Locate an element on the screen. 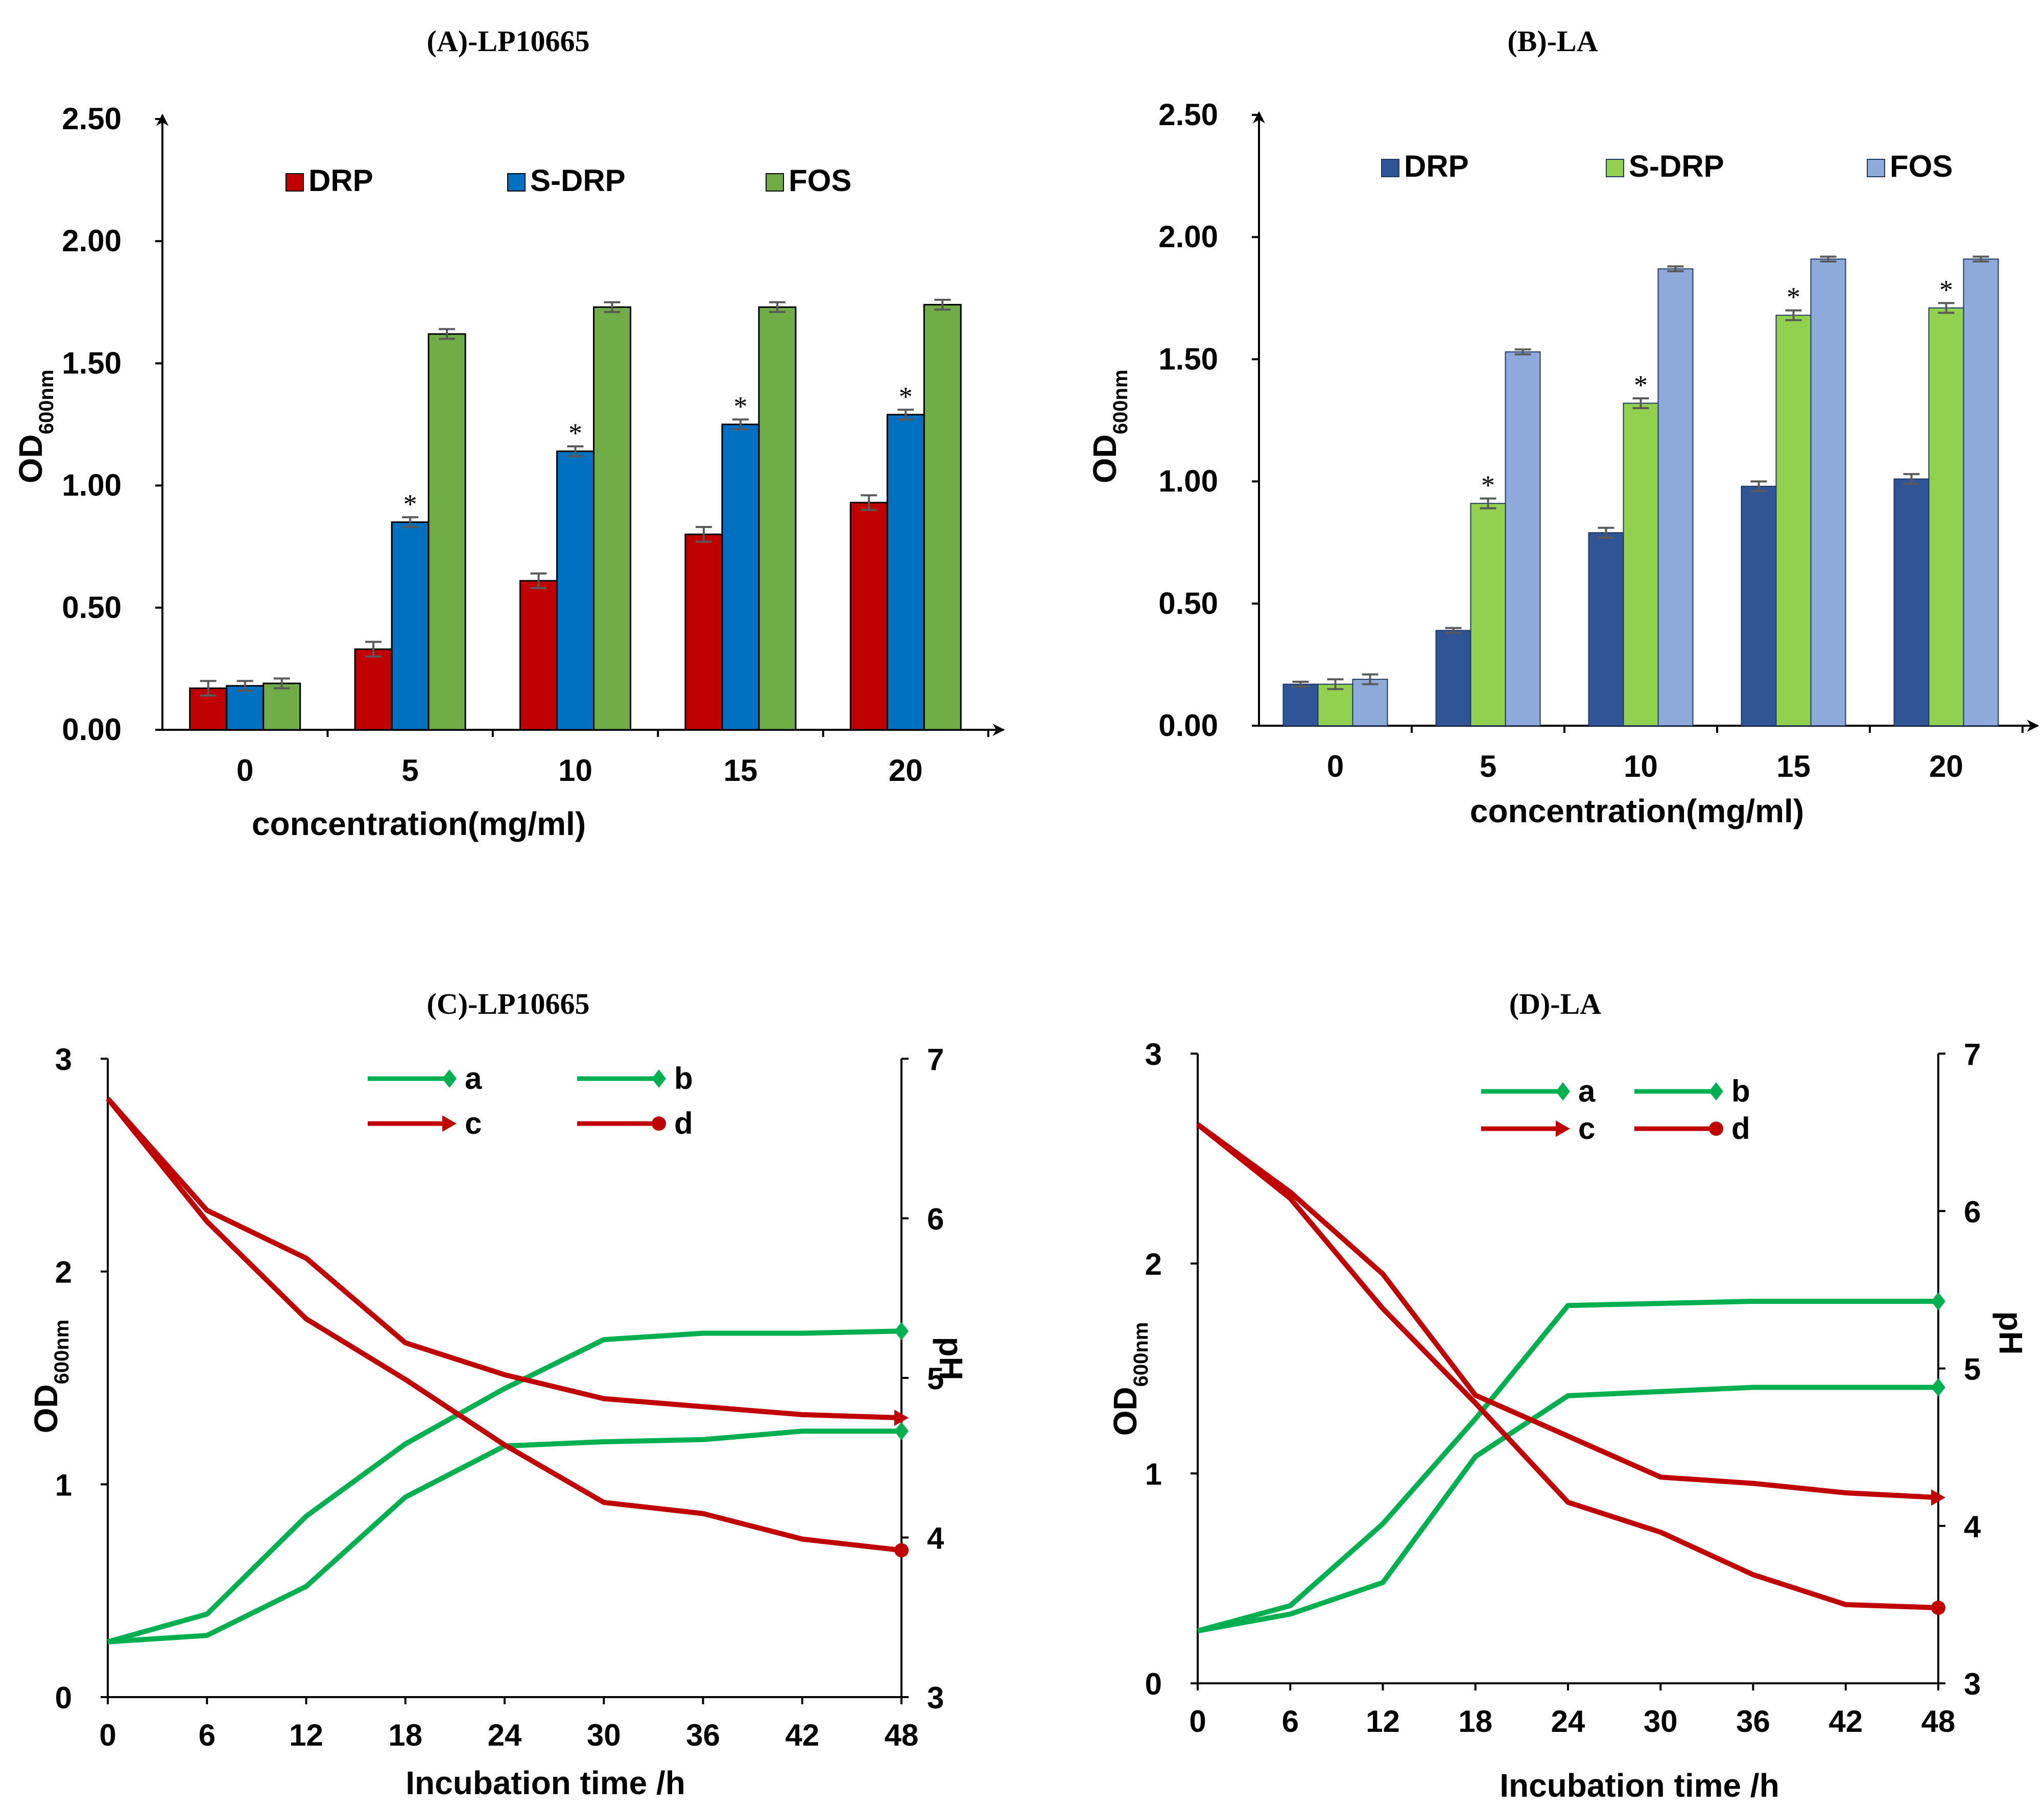  x-tick-label: 24 is located at coordinates (505, 1735).